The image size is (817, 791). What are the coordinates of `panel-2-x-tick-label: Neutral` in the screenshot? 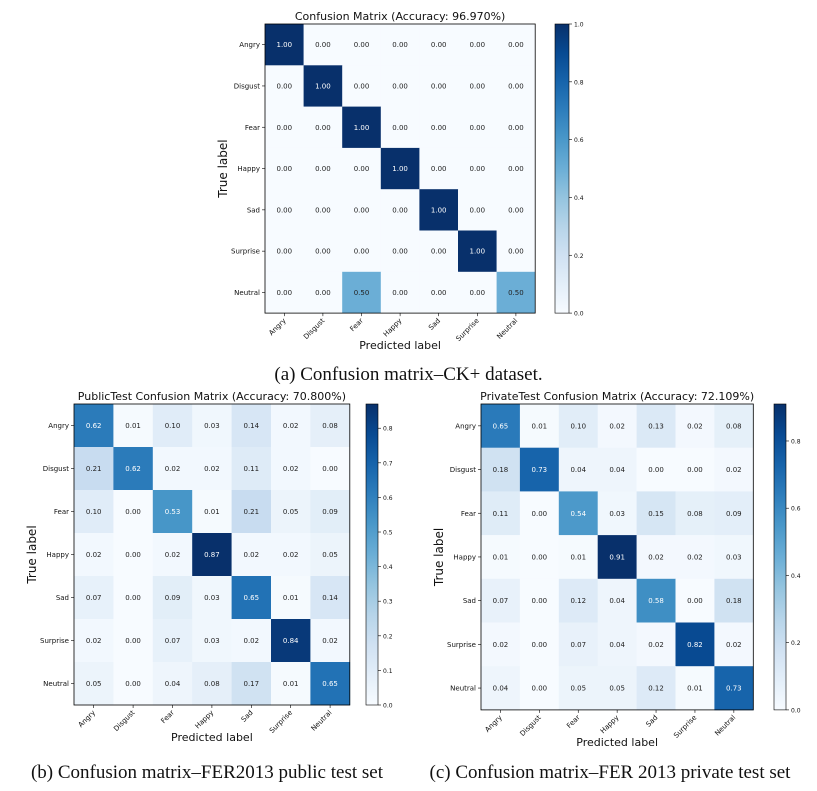 It's located at (322, 721).